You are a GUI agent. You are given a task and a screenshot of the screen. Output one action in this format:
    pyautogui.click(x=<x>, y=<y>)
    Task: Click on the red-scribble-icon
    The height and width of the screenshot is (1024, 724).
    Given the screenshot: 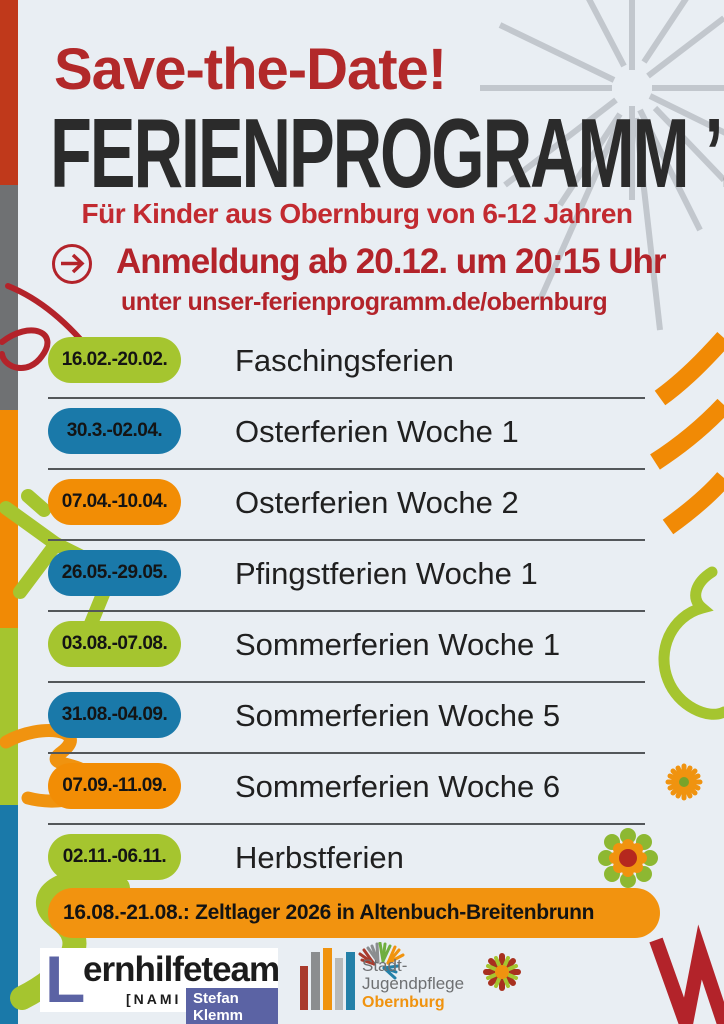 What is the action you would take?
    pyautogui.click(x=686, y=974)
    